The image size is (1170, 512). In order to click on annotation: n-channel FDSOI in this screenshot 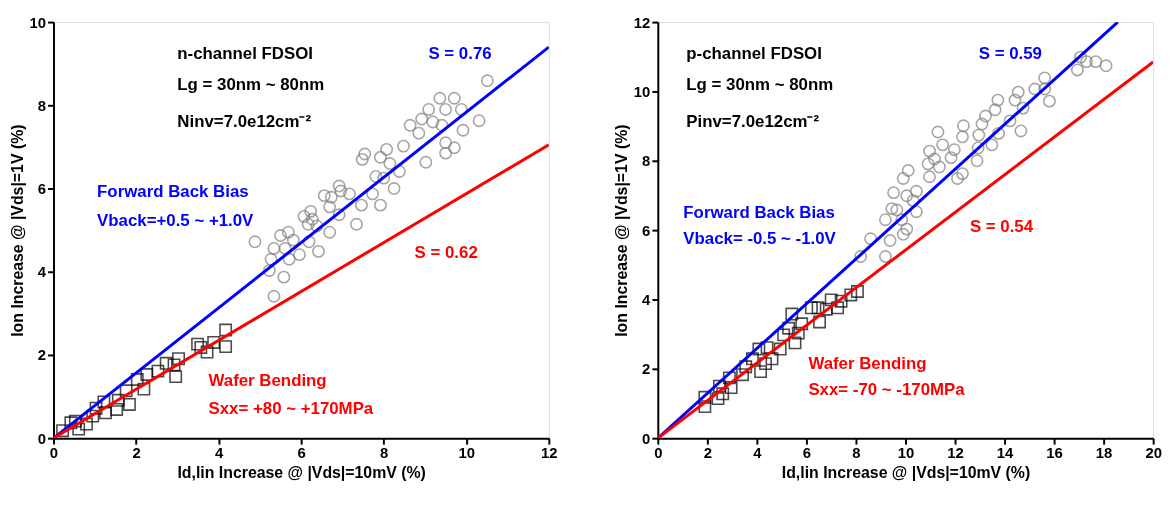, I will do `click(245, 53)`.